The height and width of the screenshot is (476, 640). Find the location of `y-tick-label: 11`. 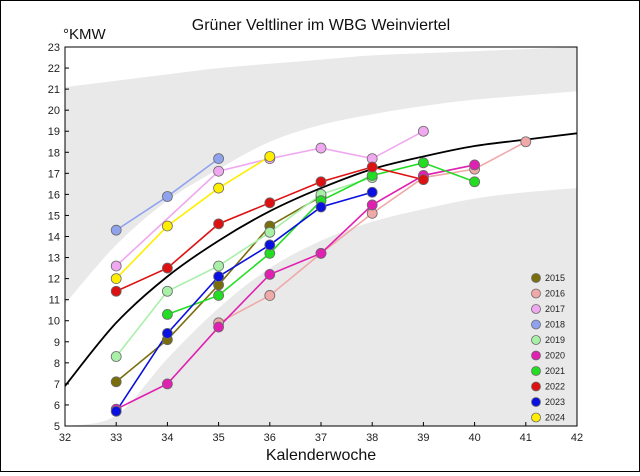

y-tick-label: 11 is located at coordinates (54, 301).